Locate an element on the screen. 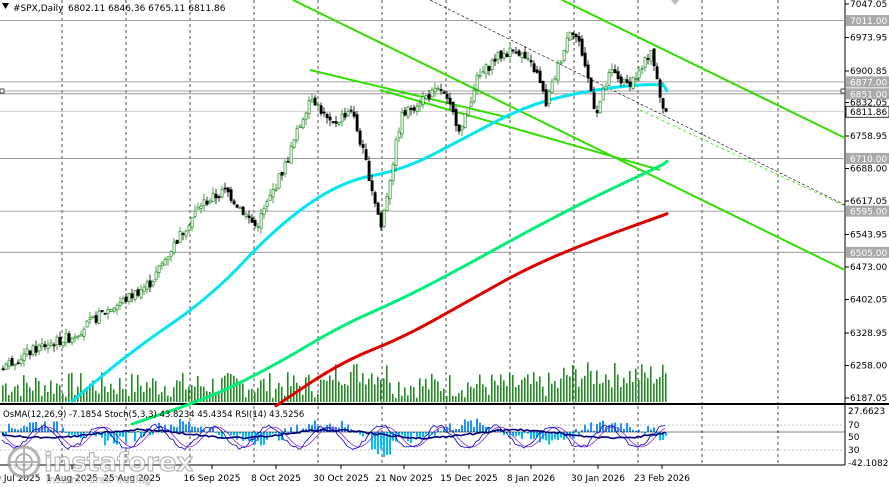 Image resolution: width=889 pixels, height=487 pixels. price-tick-label: 6473.00 is located at coordinates (868, 268).